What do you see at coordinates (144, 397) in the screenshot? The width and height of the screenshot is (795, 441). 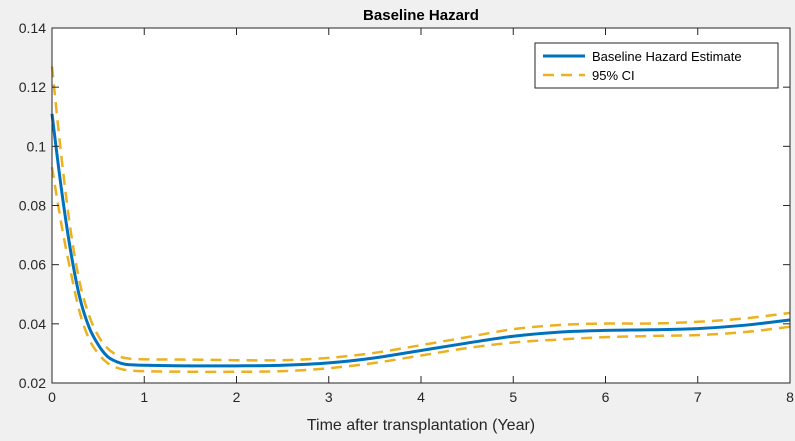 I see `x-tick-label: 1` at bounding box center [144, 397].